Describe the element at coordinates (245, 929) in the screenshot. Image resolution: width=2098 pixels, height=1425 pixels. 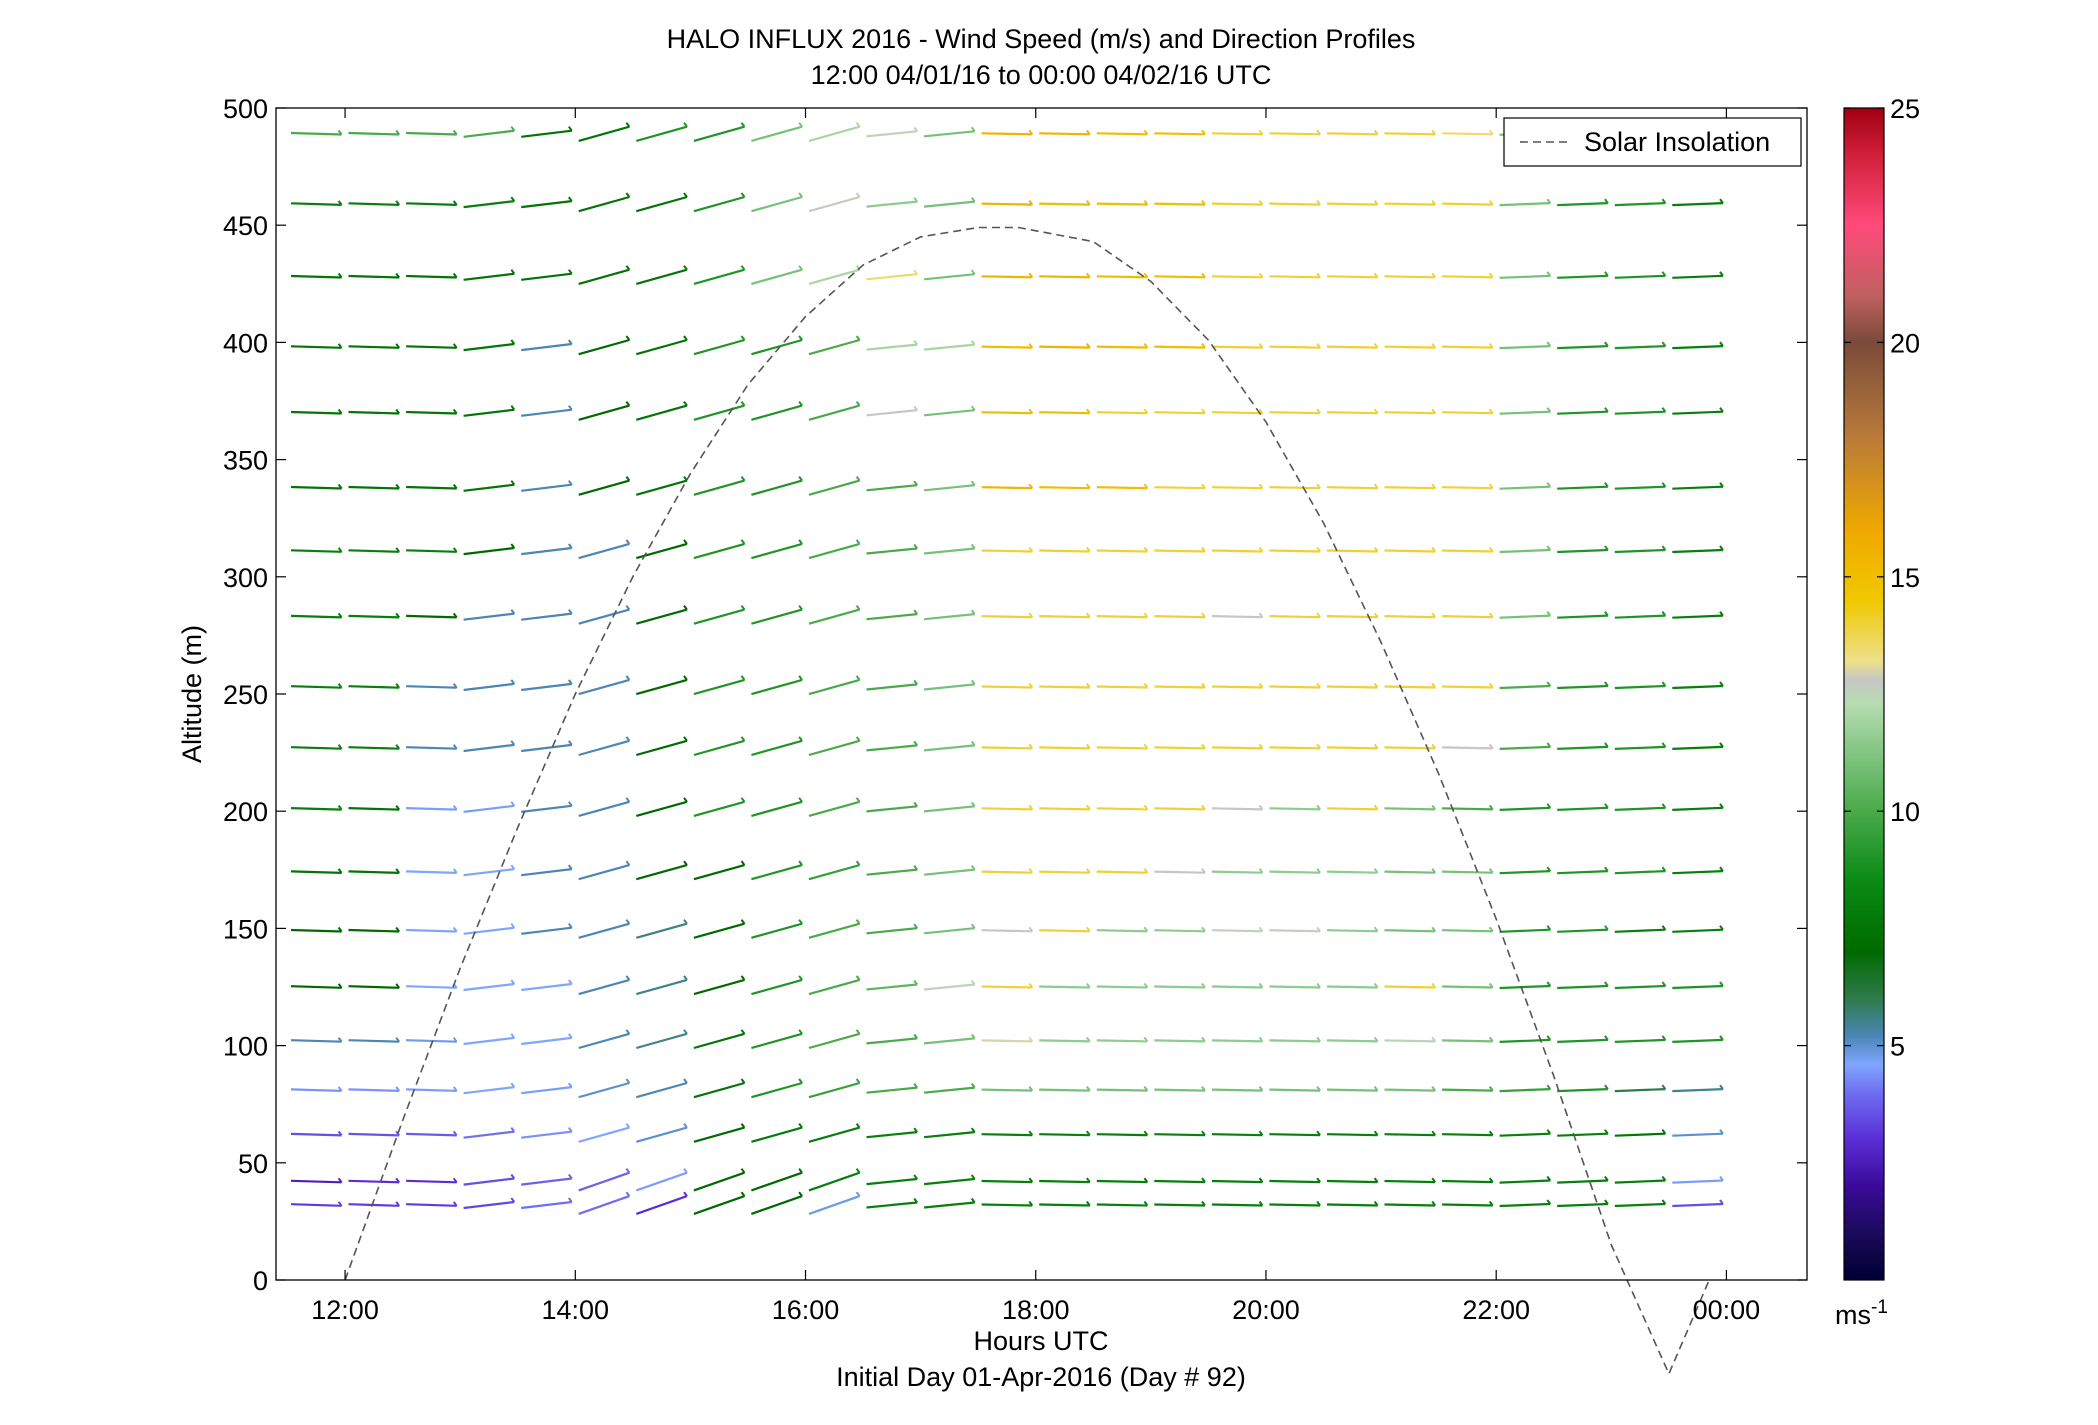
I see `y-tick-label: 150` at that location.